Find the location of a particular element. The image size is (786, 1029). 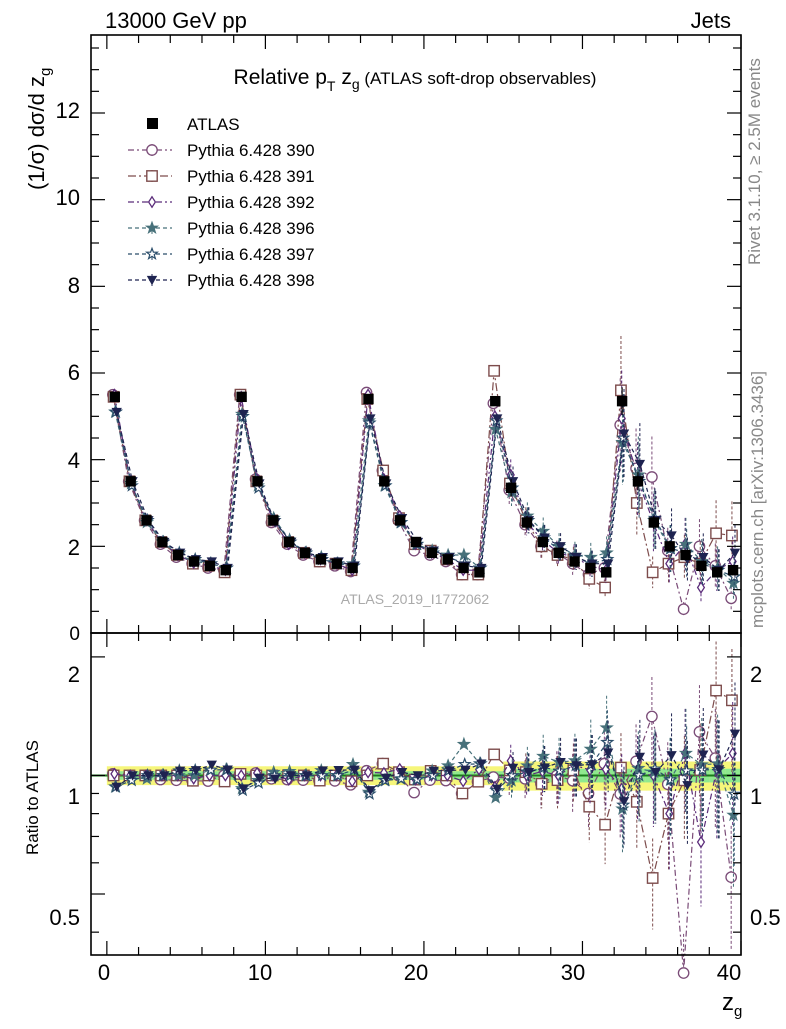

x-tick-labels: 0 10 20 30 40 is located at coordinates (419, 972).